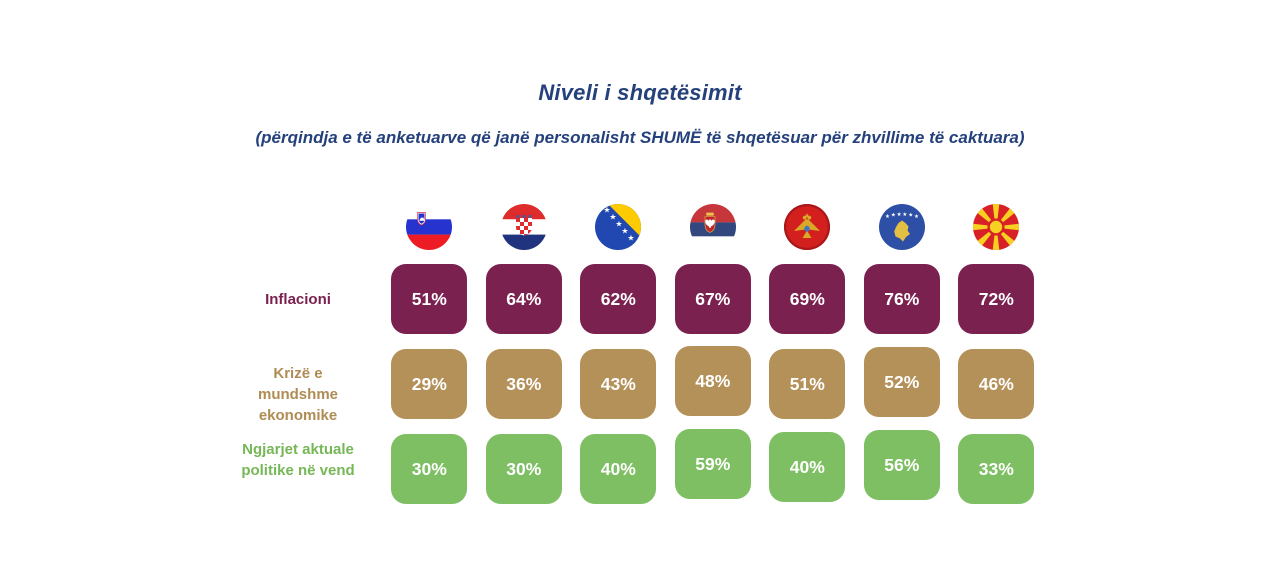 The width and height of the screenshot is (1280, 565). What do you see at coordinates (807, 384) in the screenshot?
I see `cell-economic-montenegro: 51%` at bounding box center [807, 384].